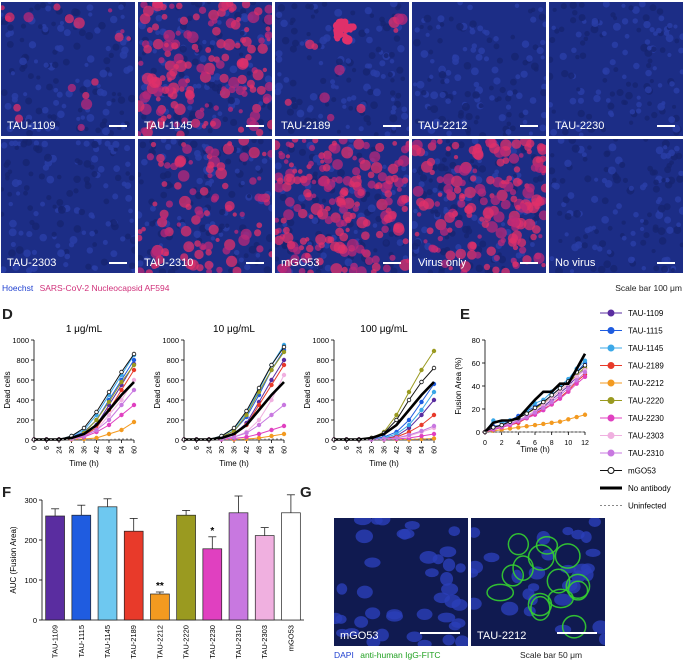 The height and width of the screenshot is (668, 688). I want to click on y-tick-label: 400, so click(322, 400).